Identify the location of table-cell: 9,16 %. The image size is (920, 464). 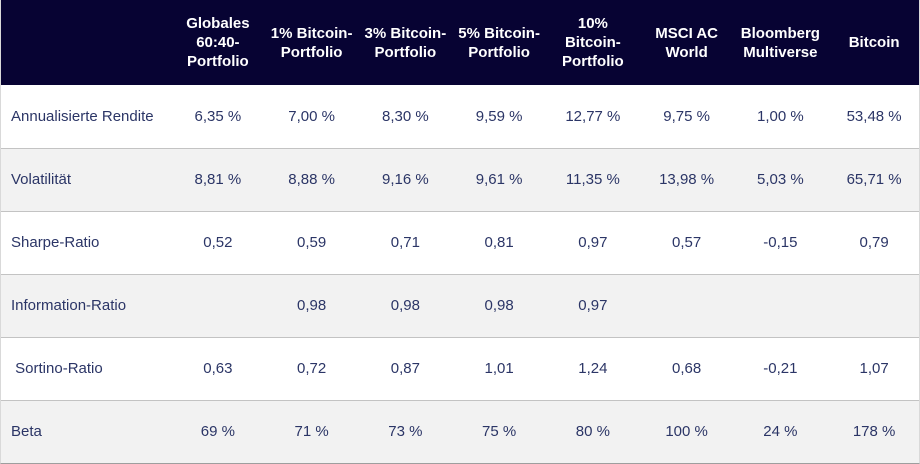
(405, 179).